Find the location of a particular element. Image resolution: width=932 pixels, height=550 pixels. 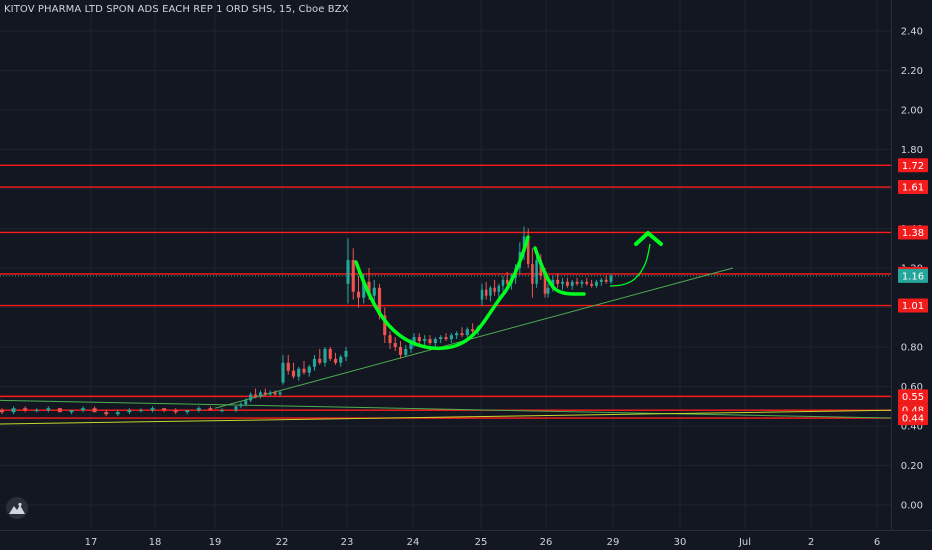

price-level-tag: 1.01 is located at coordinates (913, 306).